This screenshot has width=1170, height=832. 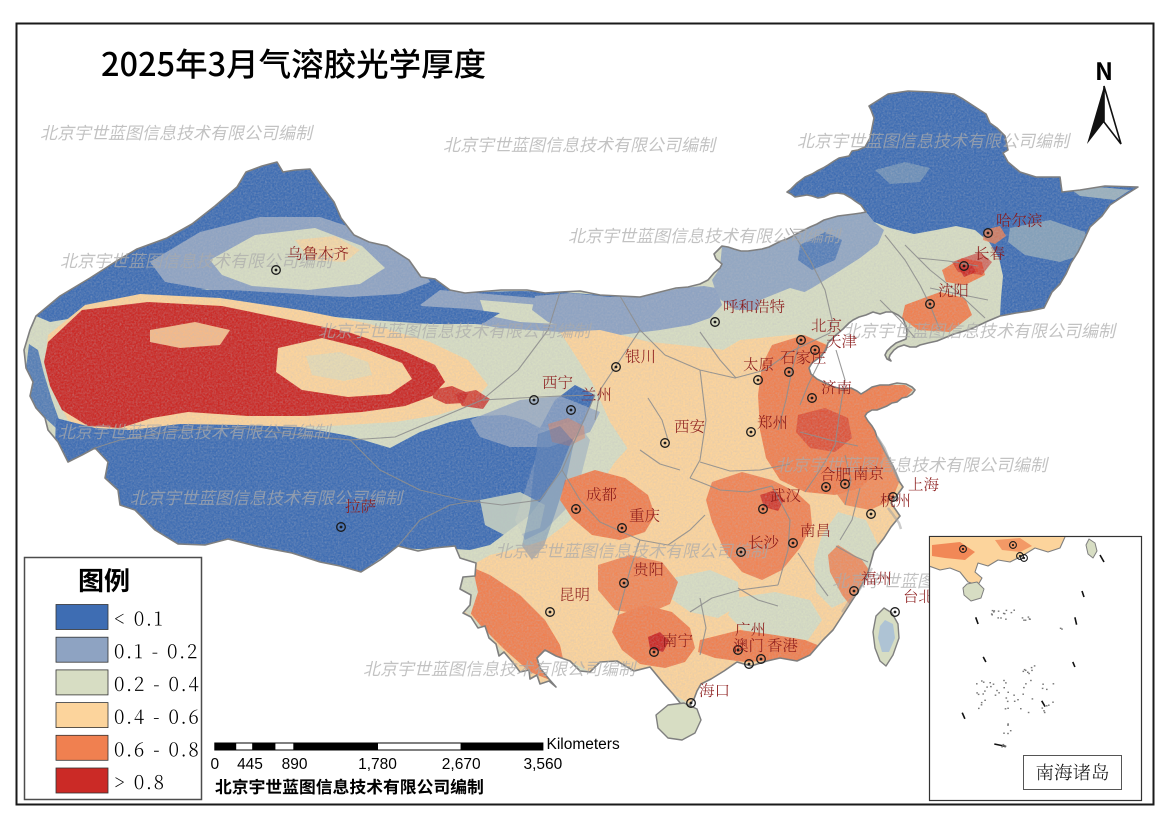 What do you see at coordinates (295, 764) in the screenshot?
I see `svg-text: 890` at bounding box center [295, 764].